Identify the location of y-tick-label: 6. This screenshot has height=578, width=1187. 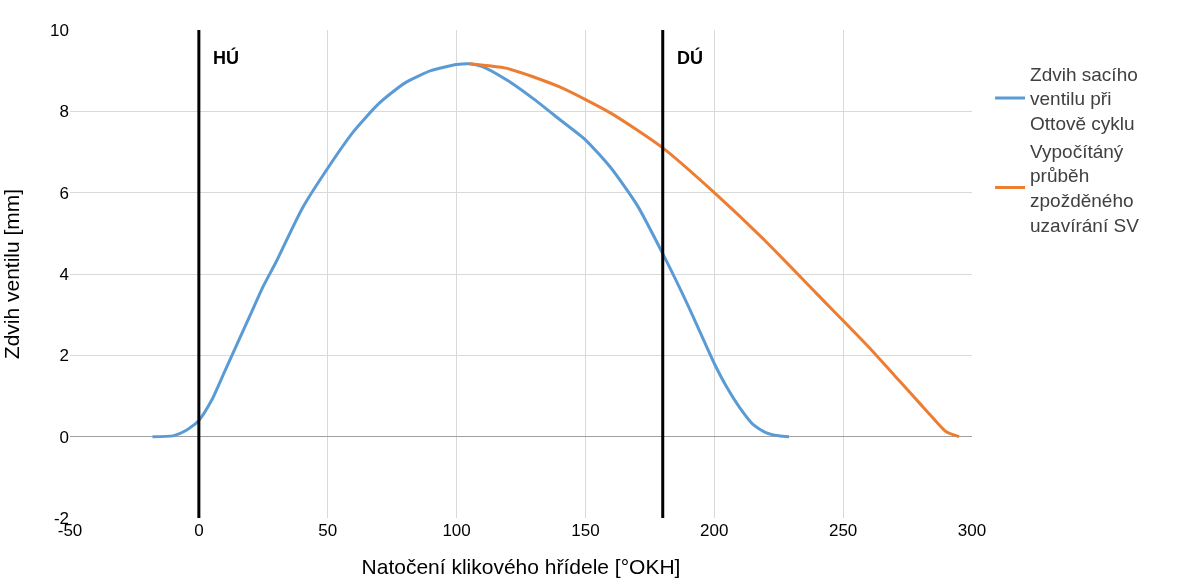
(64, 193).